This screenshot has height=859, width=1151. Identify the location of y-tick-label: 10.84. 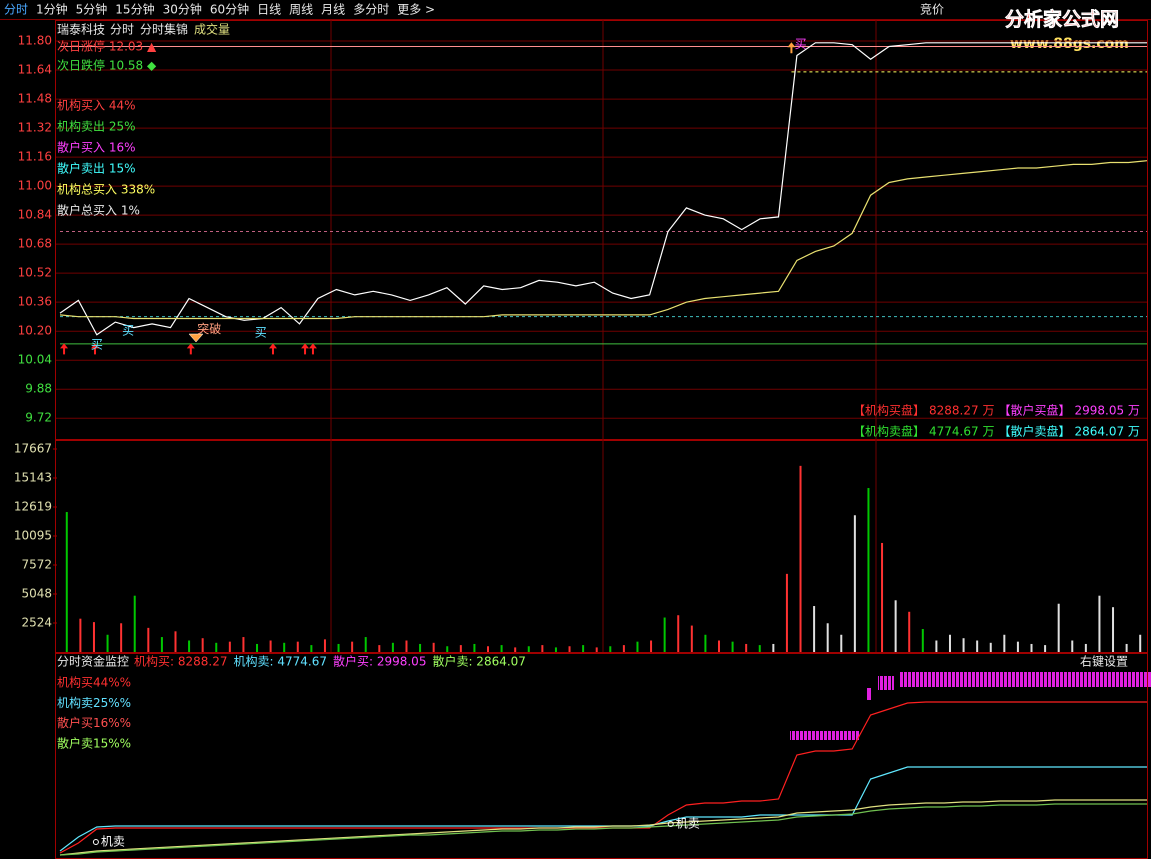
(35, 215).